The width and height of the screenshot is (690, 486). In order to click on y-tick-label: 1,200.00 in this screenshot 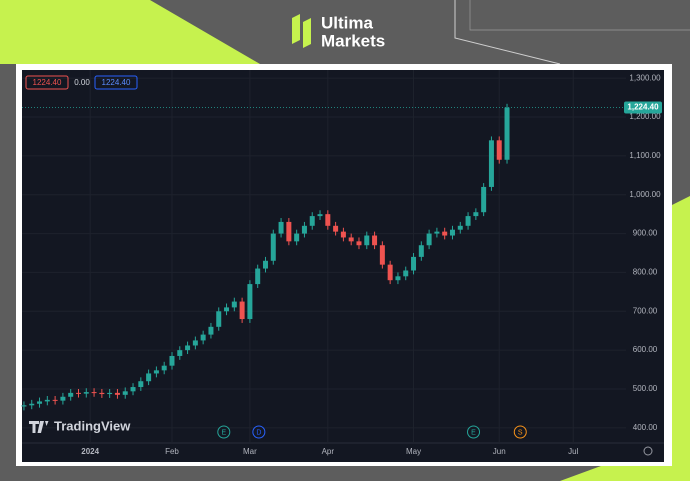, I will do `click(645, 116)`.